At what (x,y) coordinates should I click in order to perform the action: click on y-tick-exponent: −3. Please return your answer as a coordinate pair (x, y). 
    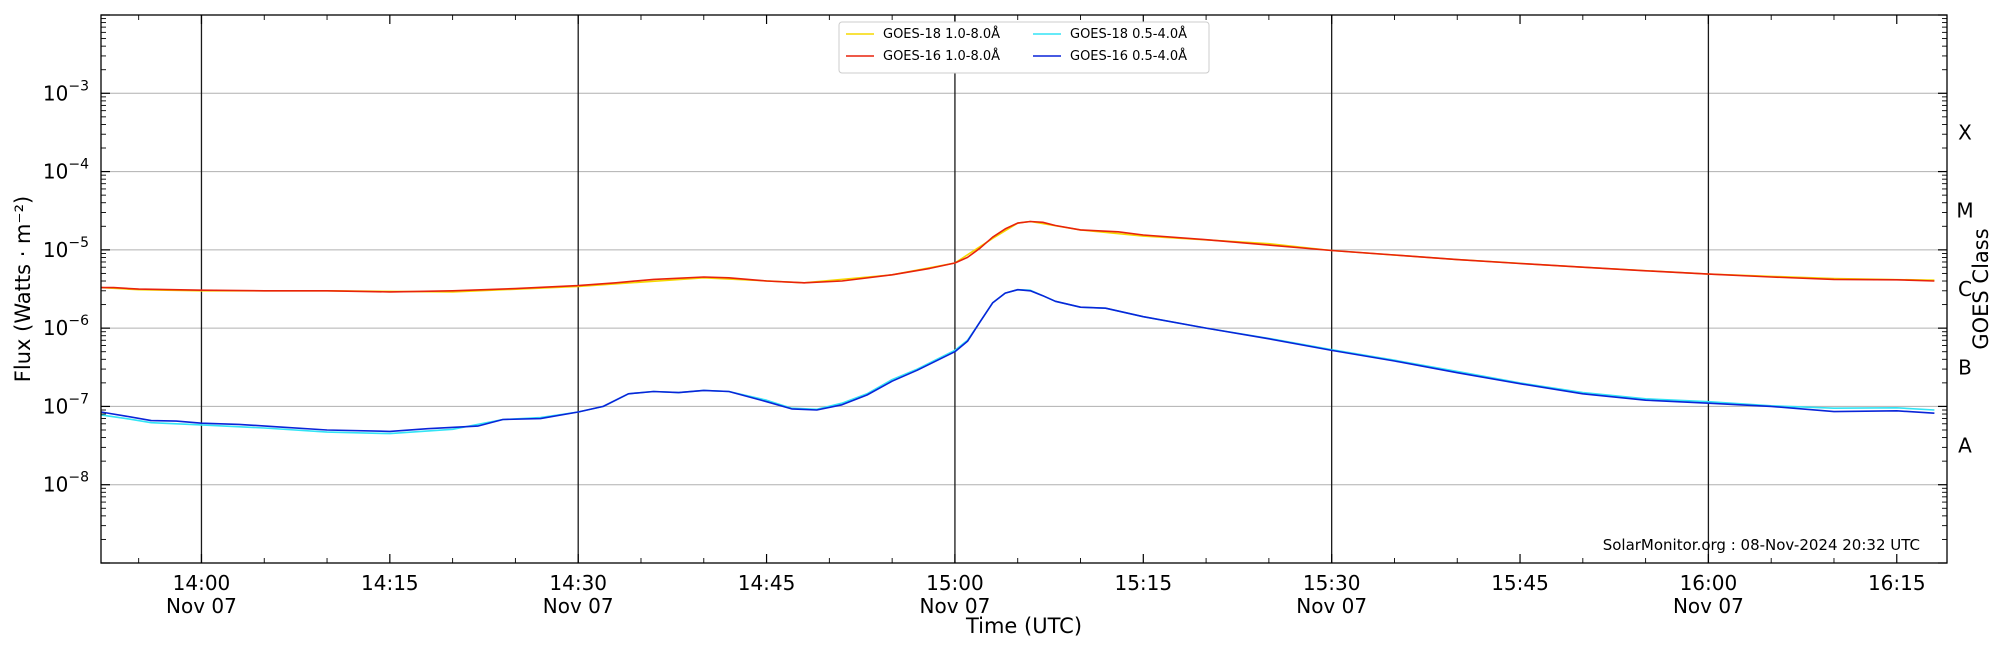
    Looking at the image, I should click on (78, 86).